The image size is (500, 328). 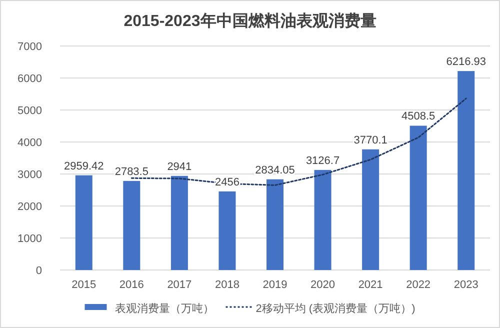 What do you see at coordinates (418, 285) in the screenshot?
I see `x-tick-label: 2022` at bounding box center [418, 285].